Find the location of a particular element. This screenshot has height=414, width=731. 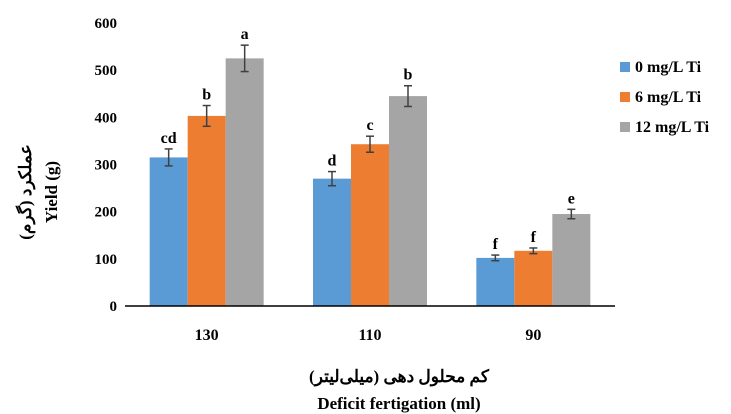

x-tick-label: 130 is located at coordinates (207, 335).